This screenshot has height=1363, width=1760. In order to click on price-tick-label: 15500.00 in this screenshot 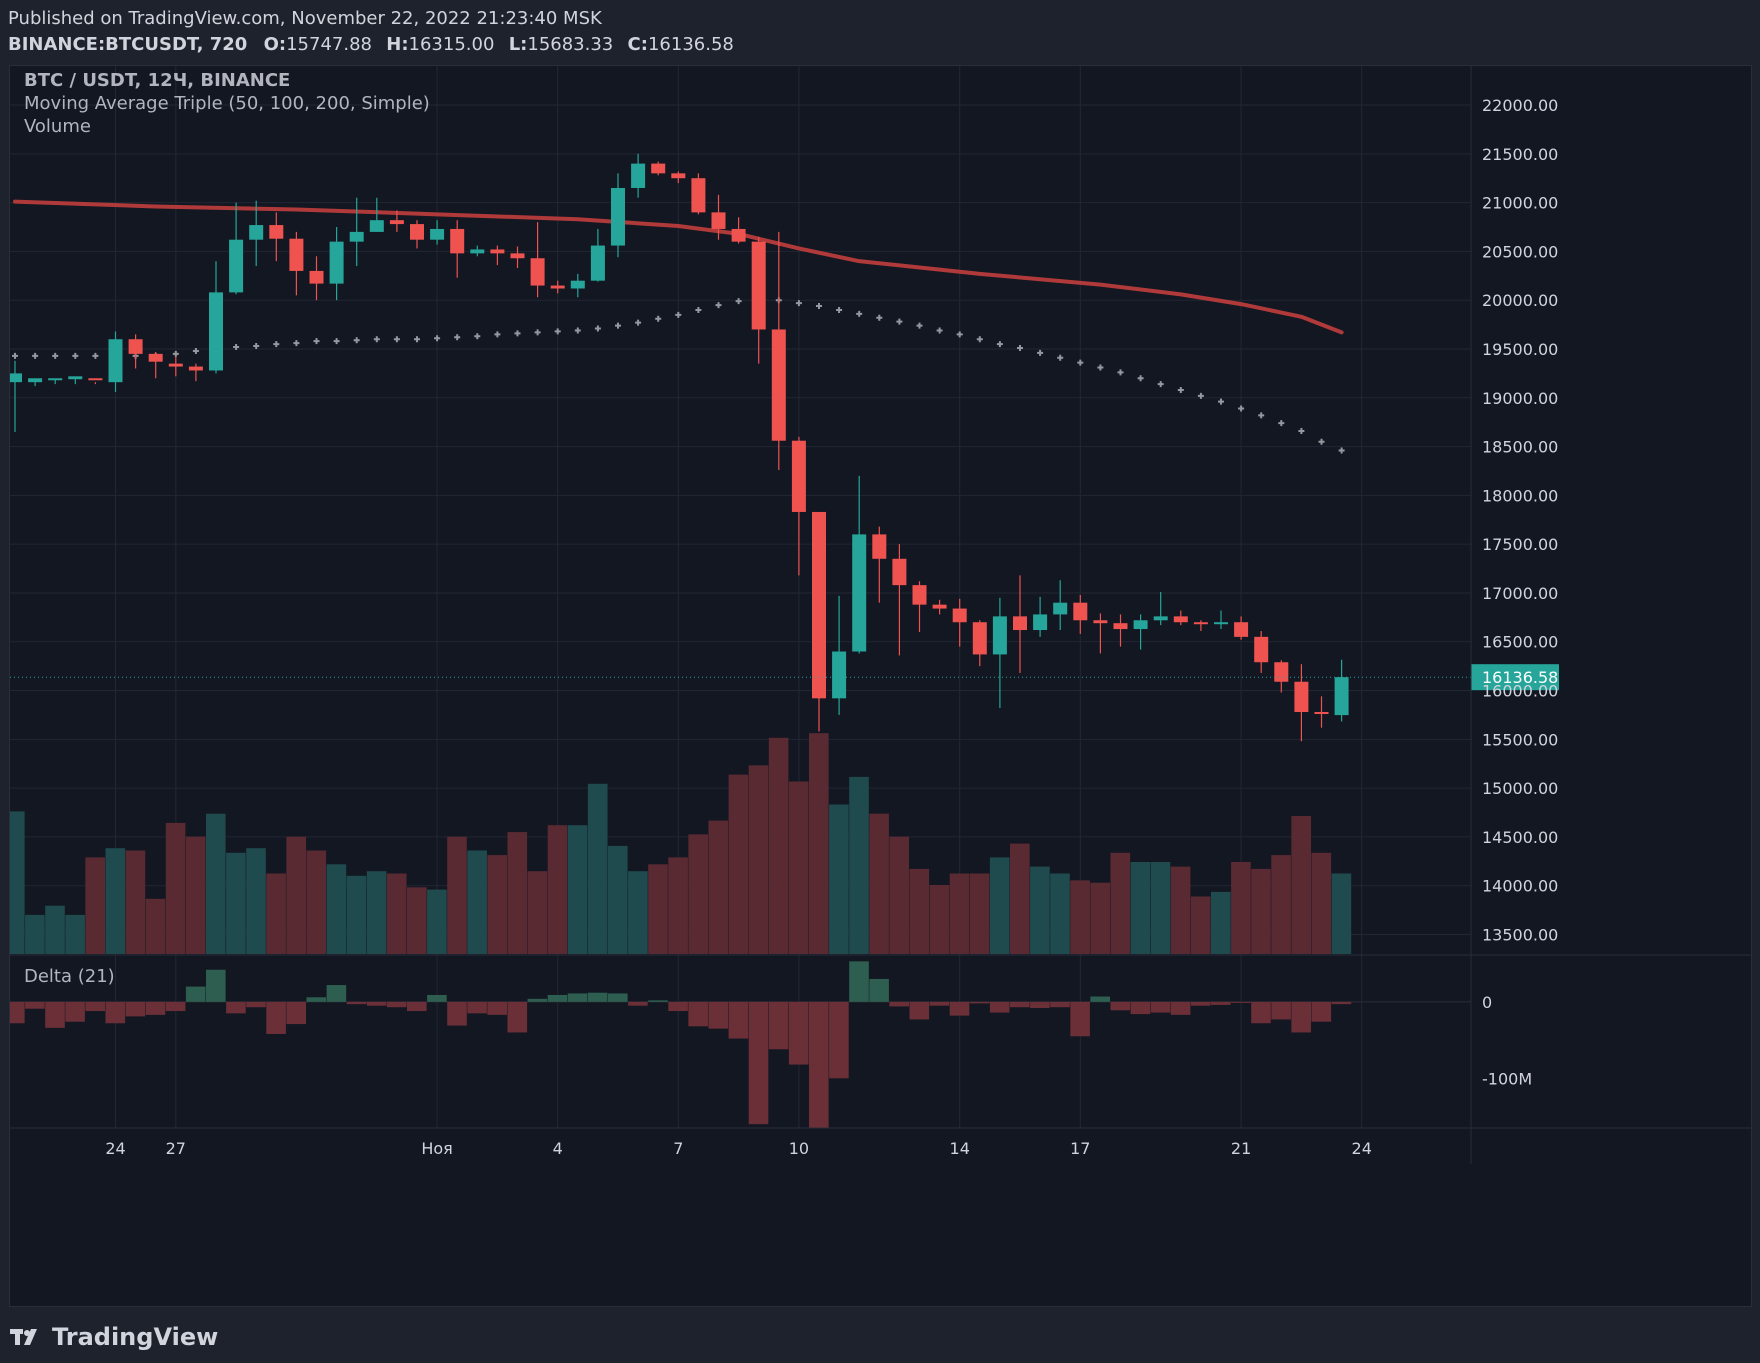, I will do `click(1520, 739)`.